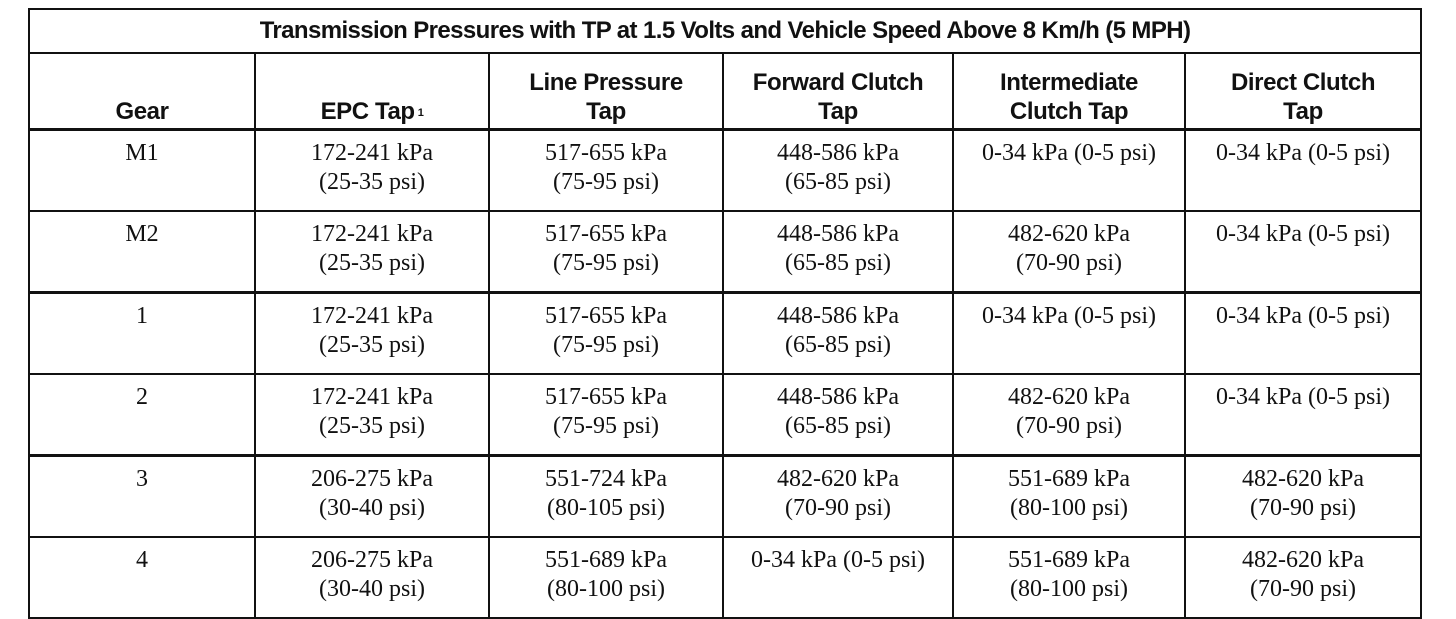  What do you see at coordinates (838, 479) in the screenshot?
I see `forward-kpa: 482-620 kPa` at bounding box center [838, 479].